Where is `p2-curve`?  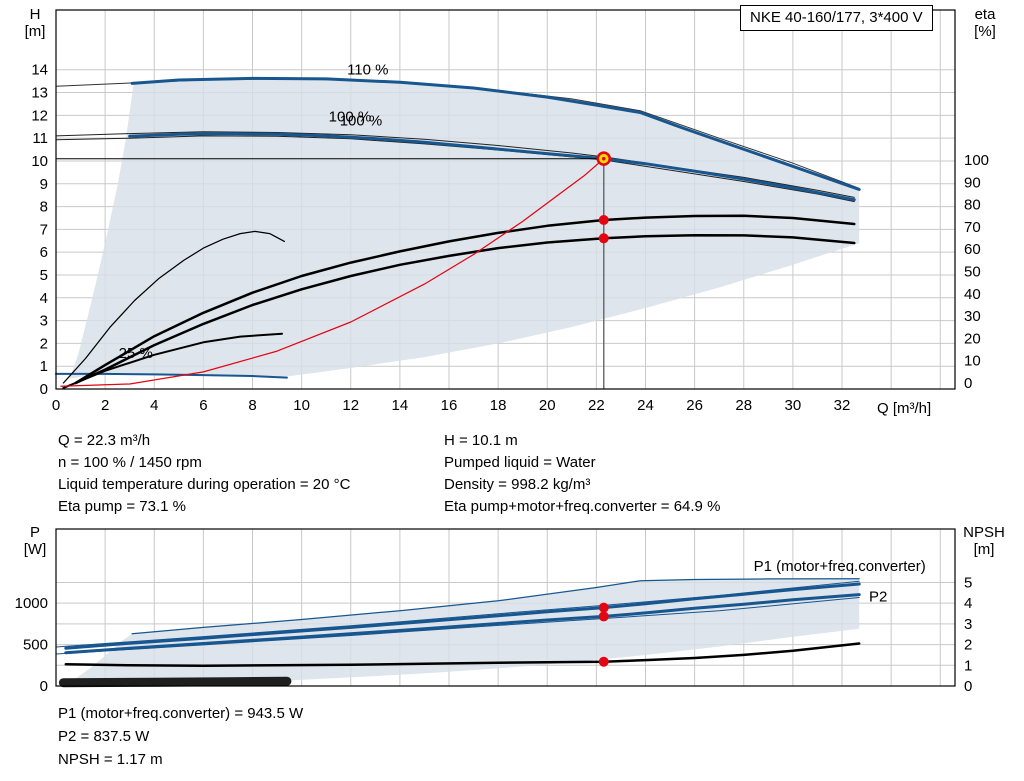 p2-curve is located at coordinates (462, 624).